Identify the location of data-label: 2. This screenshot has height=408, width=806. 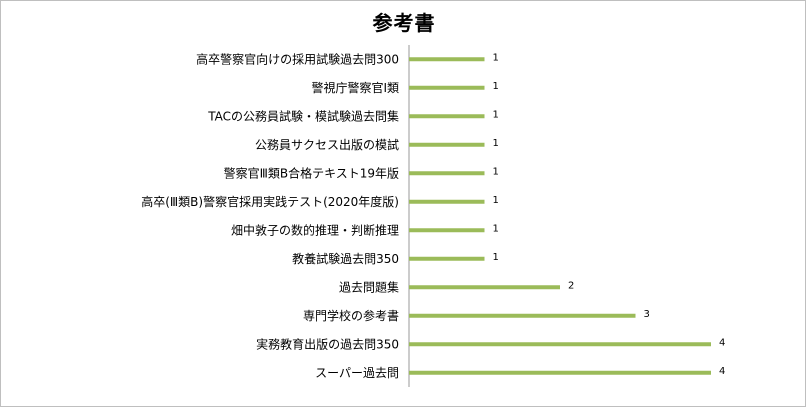
(571, 285).